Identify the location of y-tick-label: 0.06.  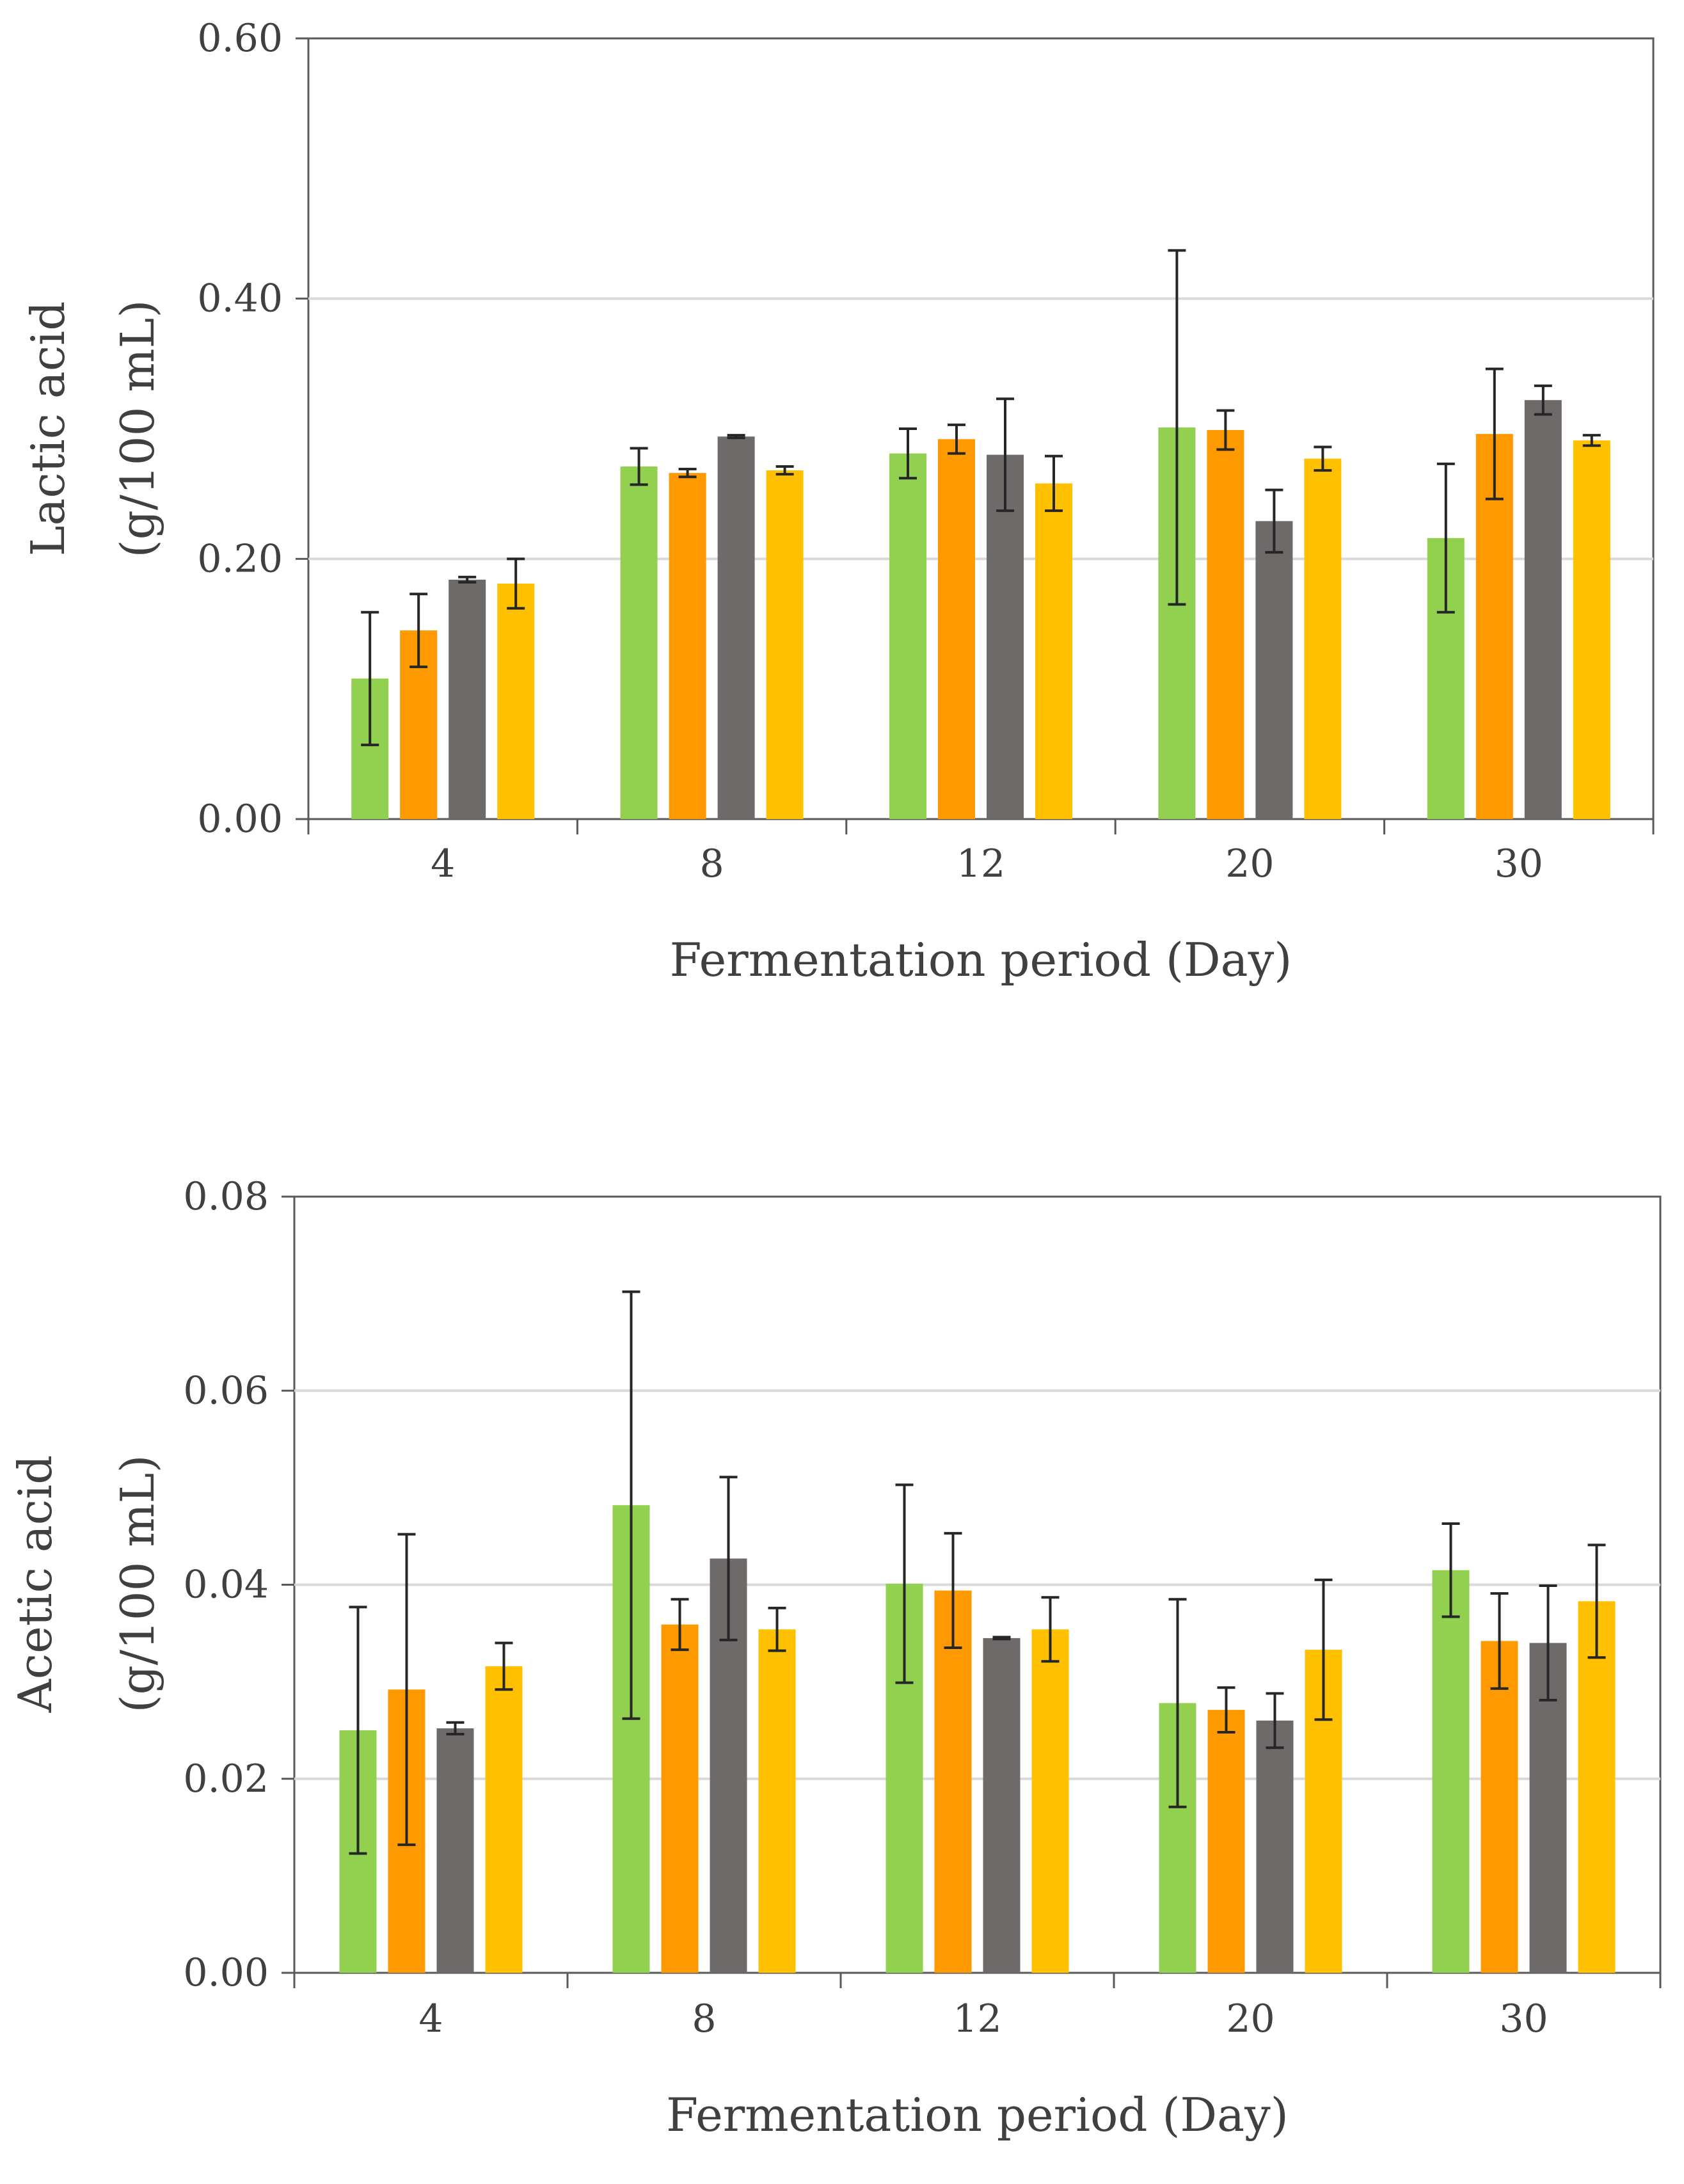
(226, 1390).